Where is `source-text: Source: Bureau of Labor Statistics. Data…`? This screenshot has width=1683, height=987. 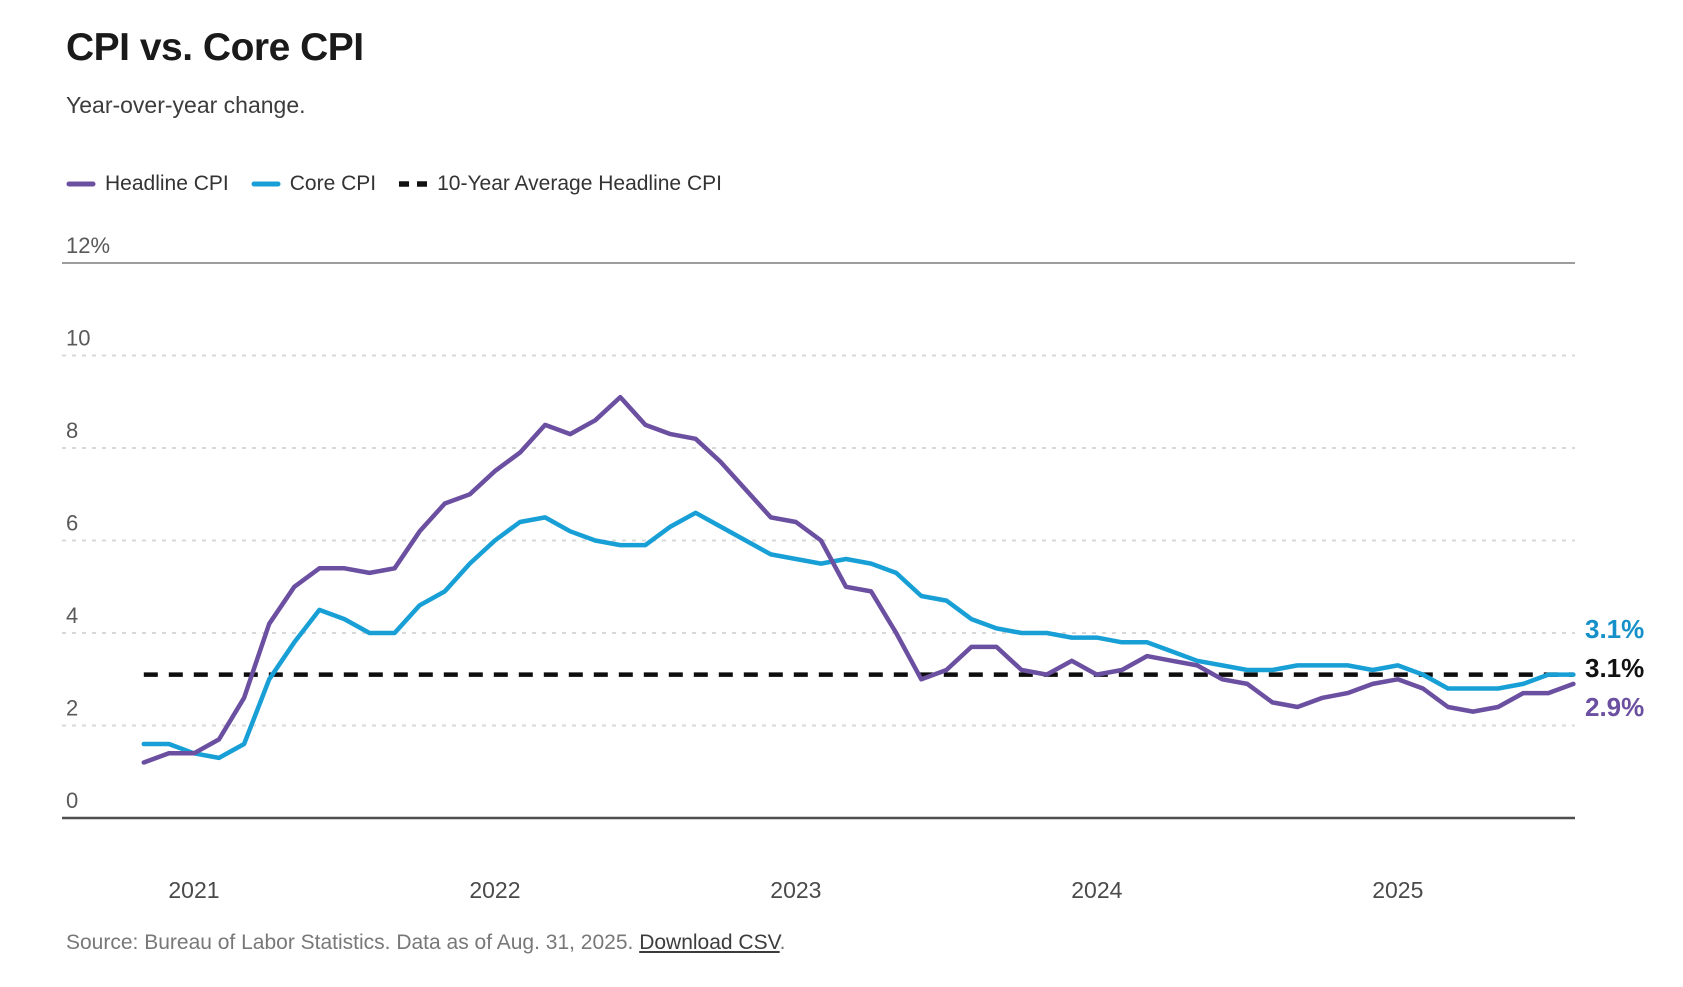
source-text: Source: Bureau of Labor Statistics. Data… is located at coordinates (353, 942).